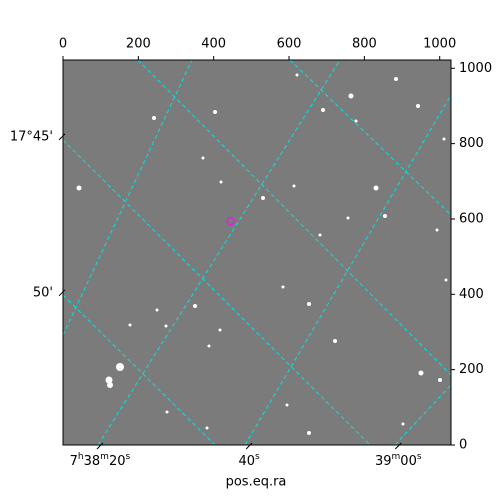  I want to click on y-tick-label: 800, so click(471, 143).